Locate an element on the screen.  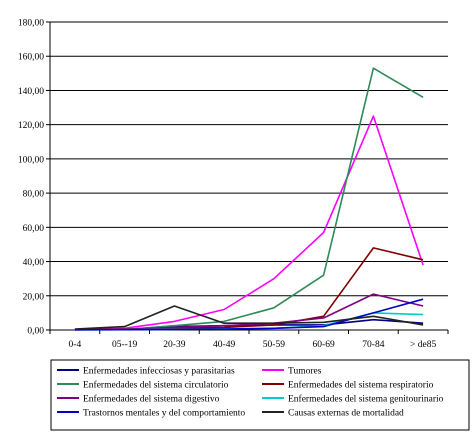
y-tick-label: 80,00 is located at coordinates (34, 195).